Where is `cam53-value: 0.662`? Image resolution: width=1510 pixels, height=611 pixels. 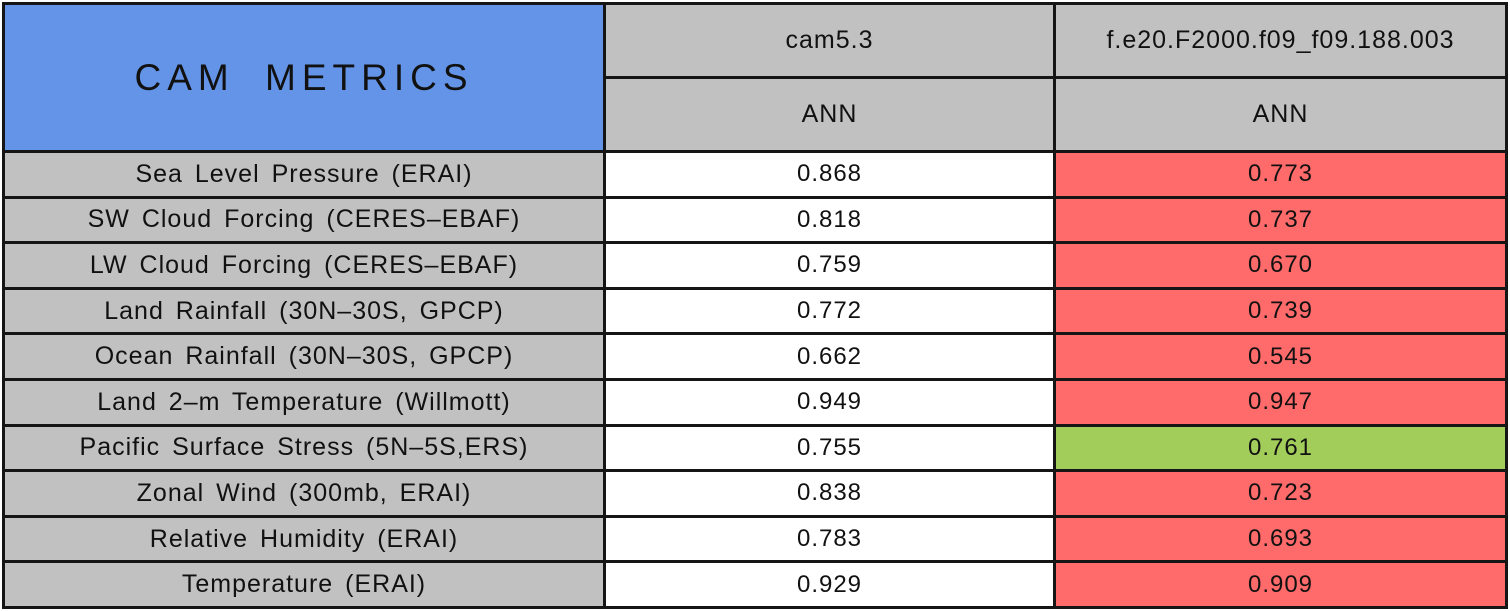
cam53-value: 0.662 is located at coordinates (829, 356).